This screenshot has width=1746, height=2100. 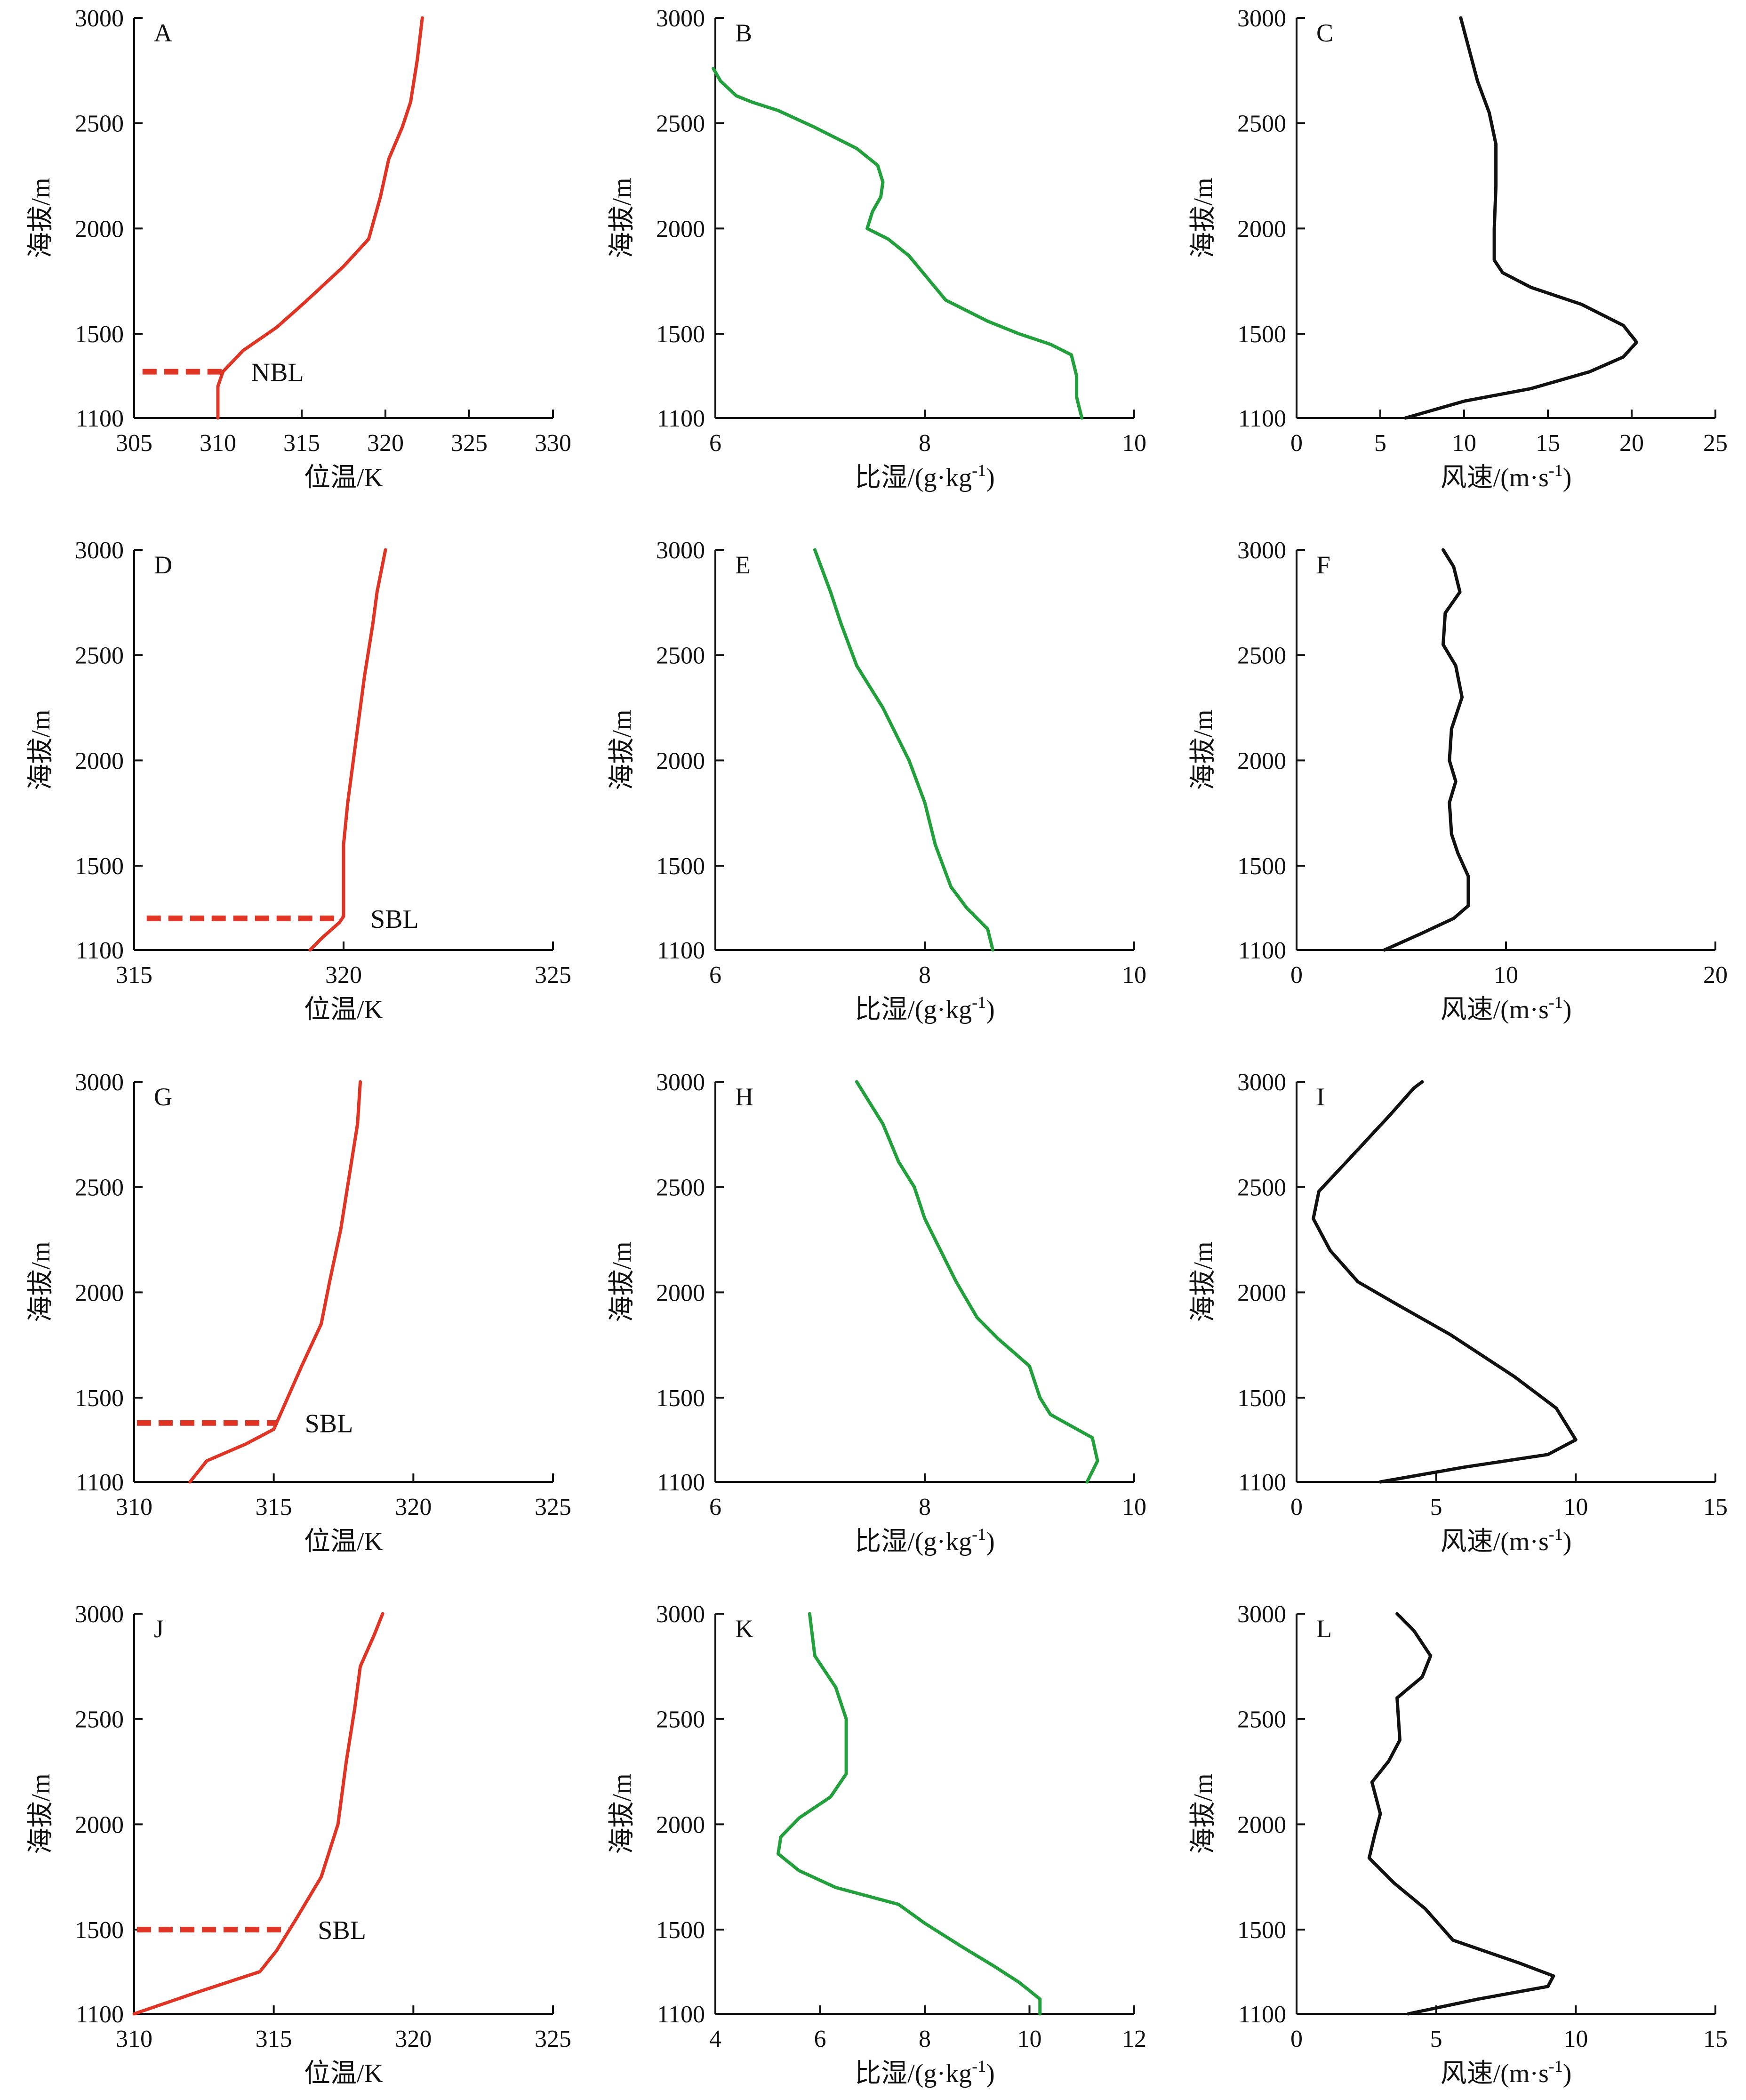 I want to click on panel-e: 1100 1500 2000 2500 3000 6 8 10 海拔/m 比湿/(g·kg-1) E, so click(x=877, y=780).